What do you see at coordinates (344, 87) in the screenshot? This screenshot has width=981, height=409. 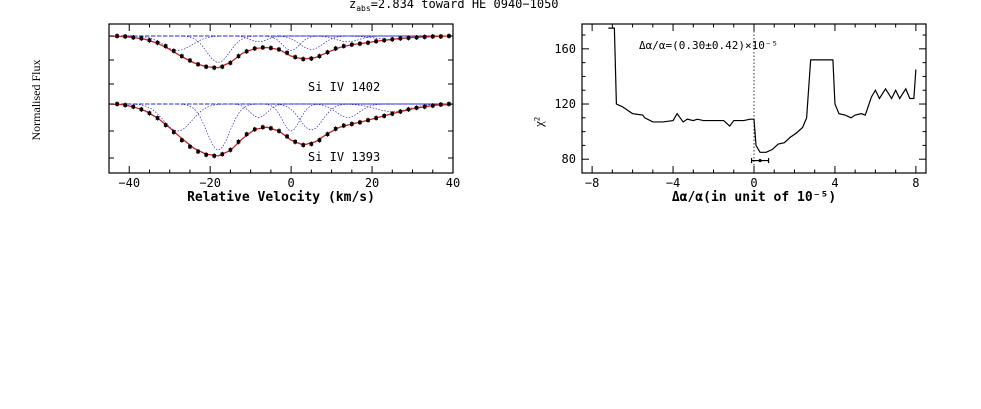 I see `panel-label-si-iv-1402: Si IV 1402` at bounding box center [344, 87].